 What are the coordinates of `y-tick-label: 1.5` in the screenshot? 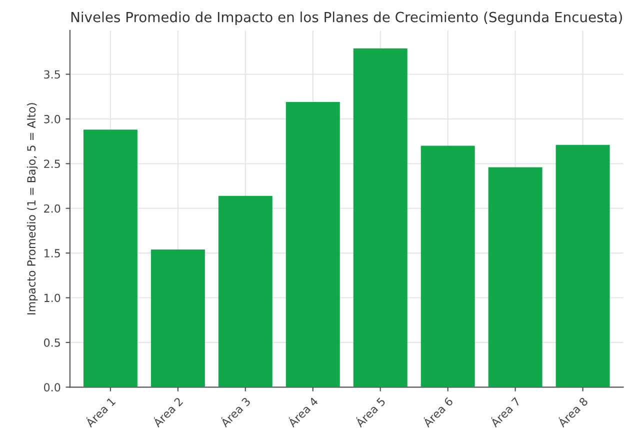 It's located at (52, 253).